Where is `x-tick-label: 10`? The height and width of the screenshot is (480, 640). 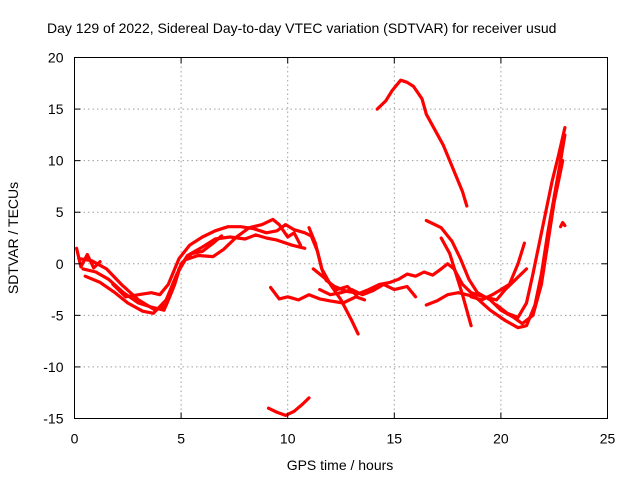 x-tick-label: 10 is located at coordinates (288, 439).